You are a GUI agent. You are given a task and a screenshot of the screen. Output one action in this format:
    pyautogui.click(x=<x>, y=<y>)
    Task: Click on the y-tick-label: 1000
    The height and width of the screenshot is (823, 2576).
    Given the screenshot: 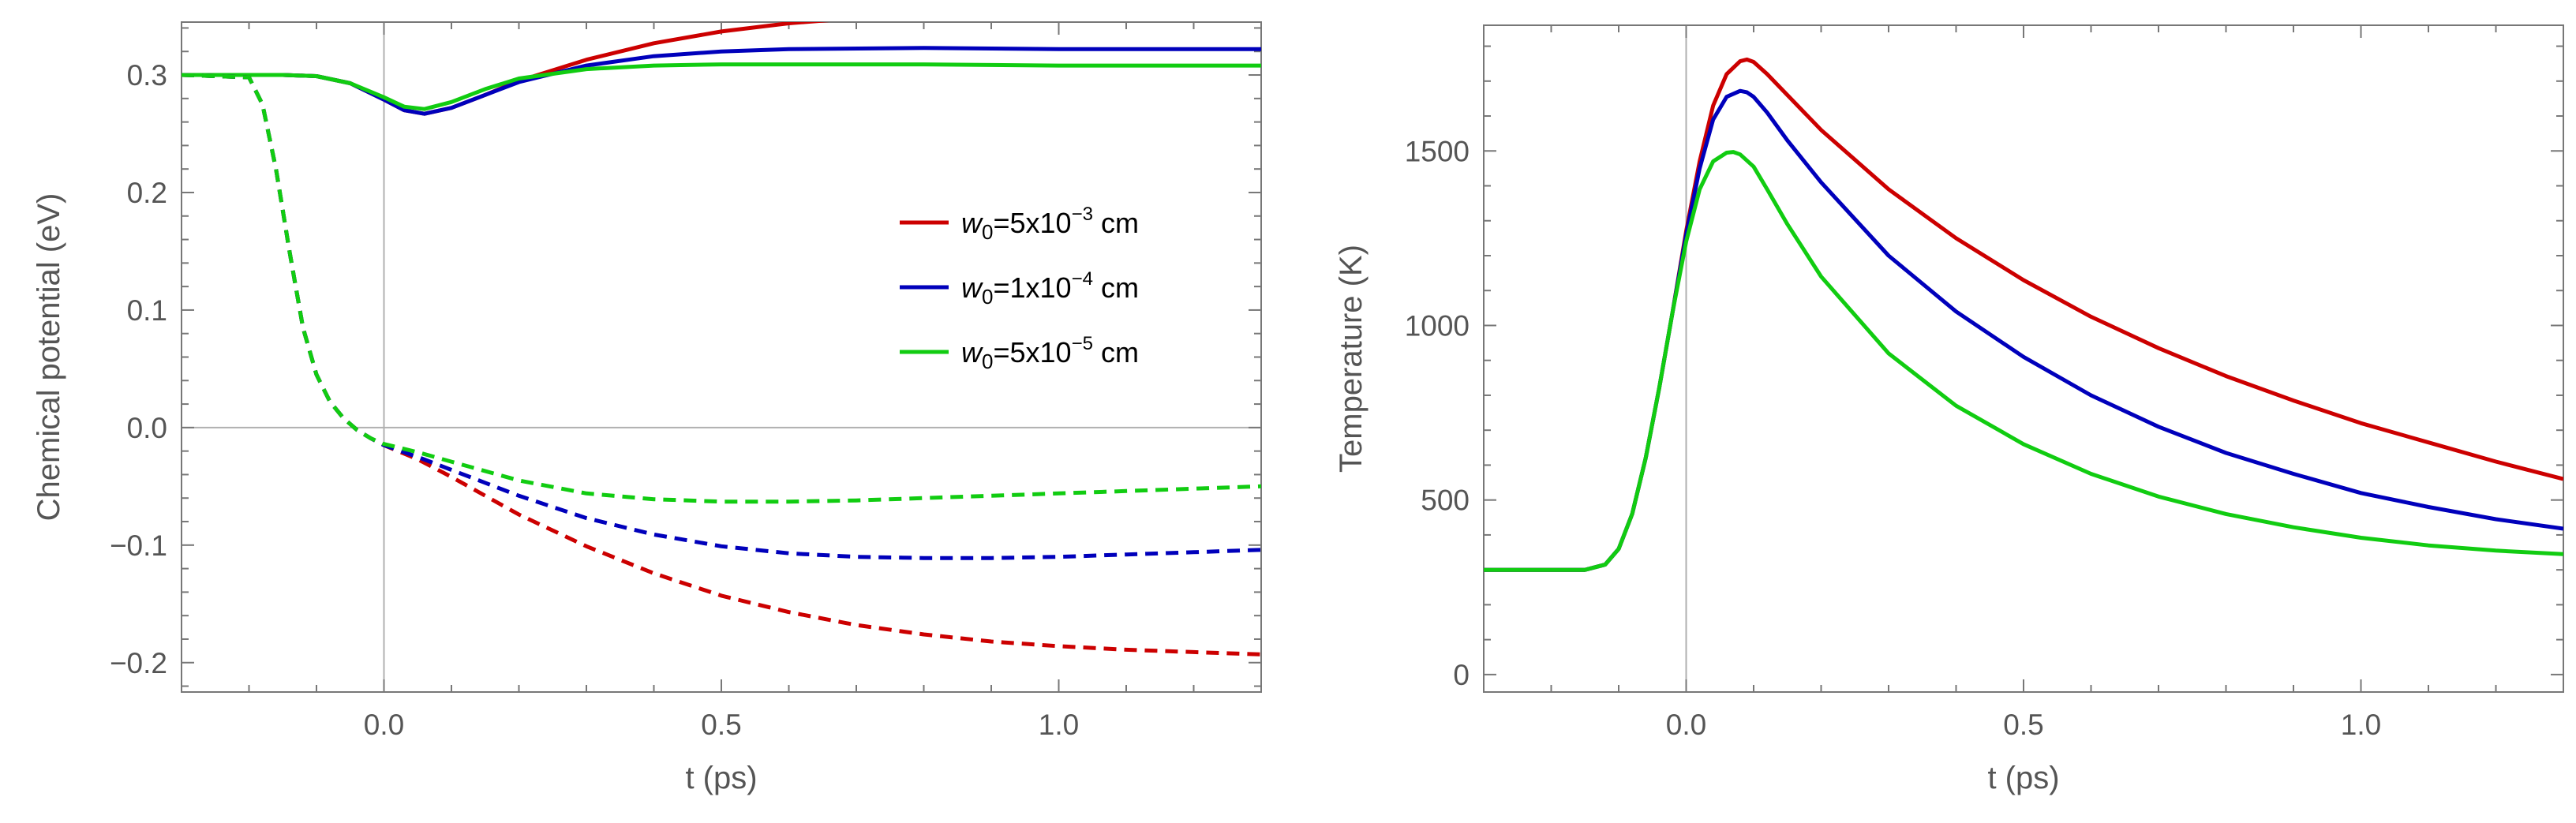 What is the action you would take?
    pyautogui.click(x=1437, y=326)
    